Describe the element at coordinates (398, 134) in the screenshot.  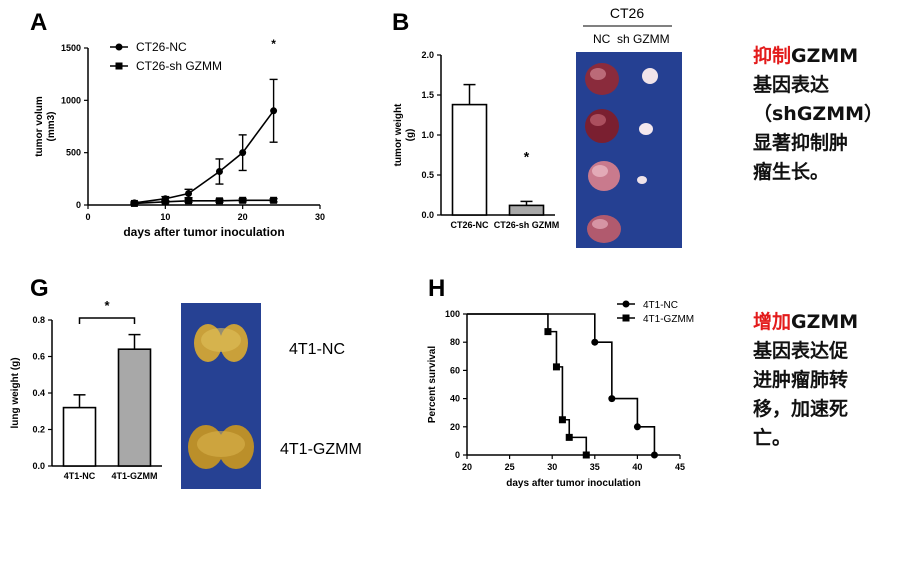
I see `y-axis-title: tumor weight` at that location.